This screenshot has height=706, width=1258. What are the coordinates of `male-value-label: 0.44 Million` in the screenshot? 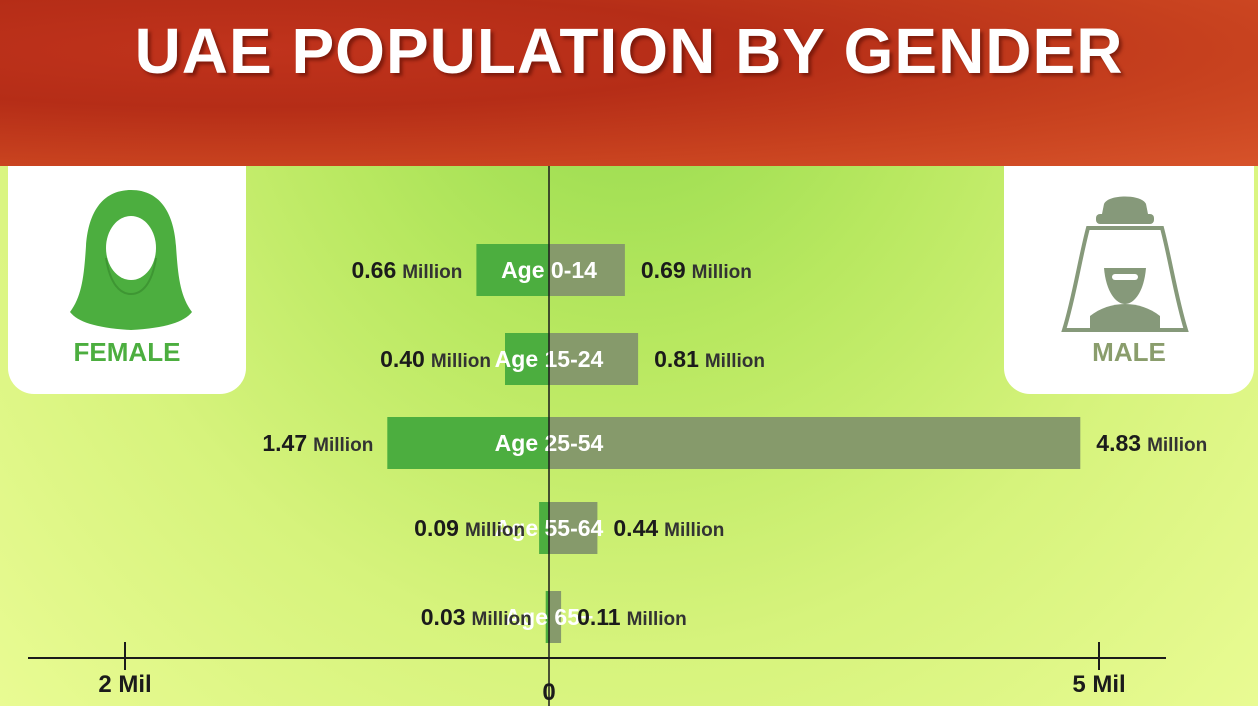 It's located at (668, 528).